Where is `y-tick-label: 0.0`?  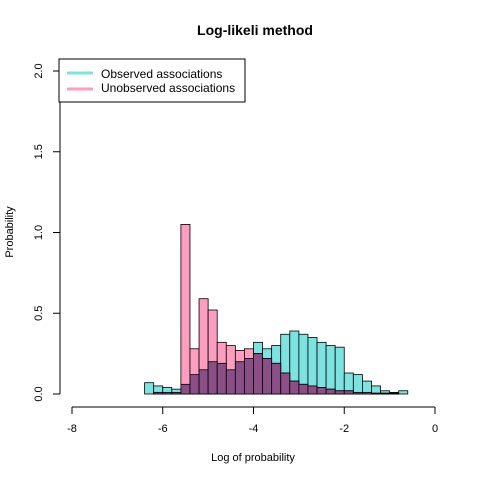
y-tick-label: 0.0 is located at coordinates (39, 393).